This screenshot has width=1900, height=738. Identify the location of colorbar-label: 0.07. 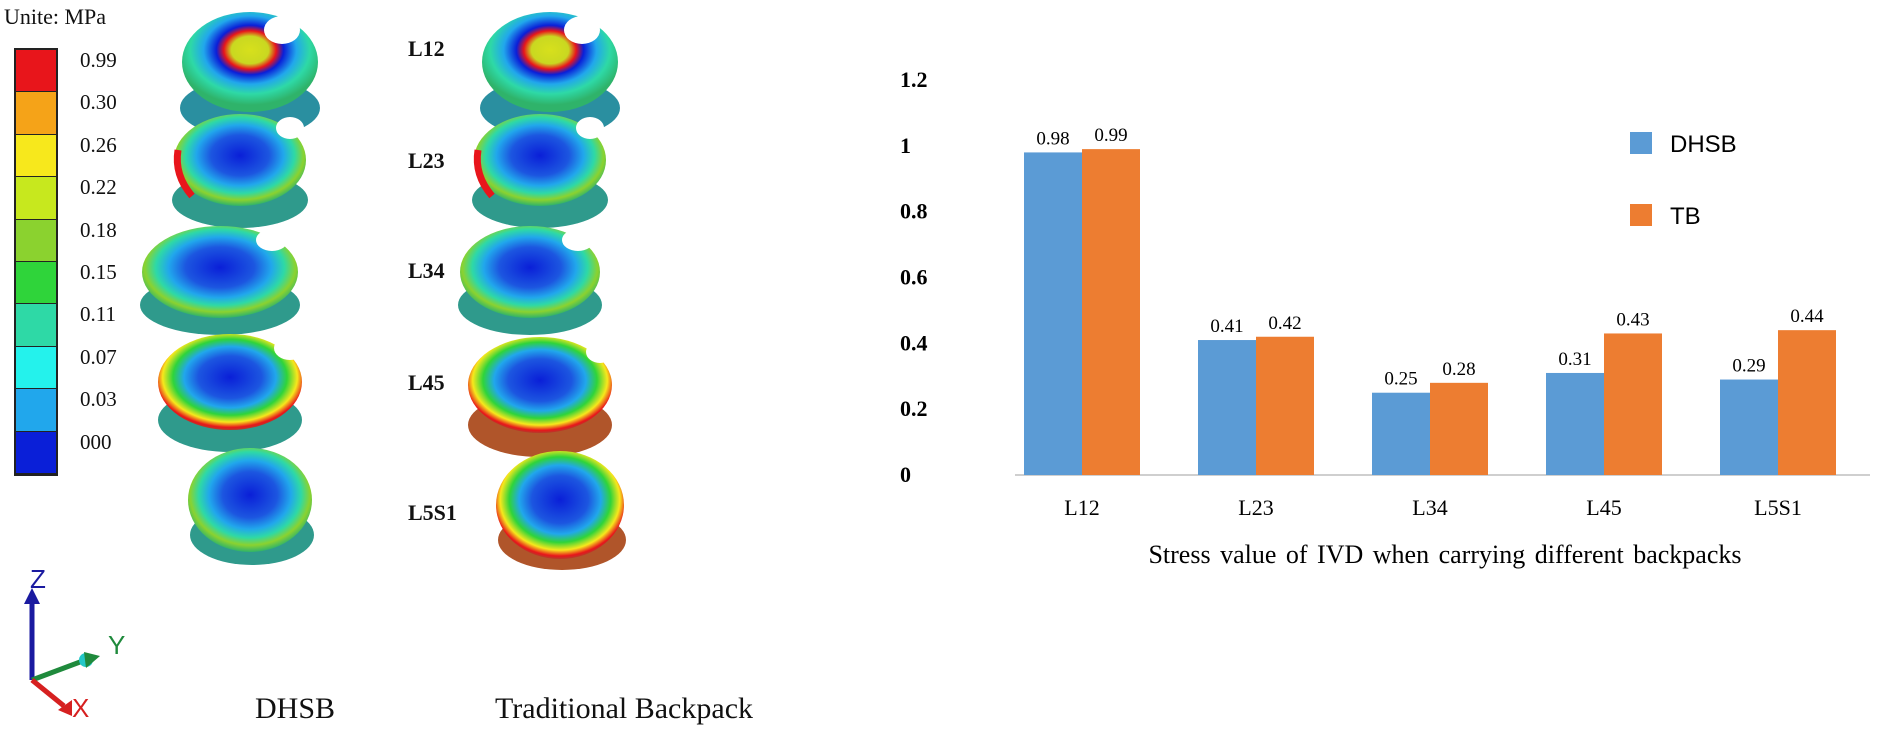
(98, 356).